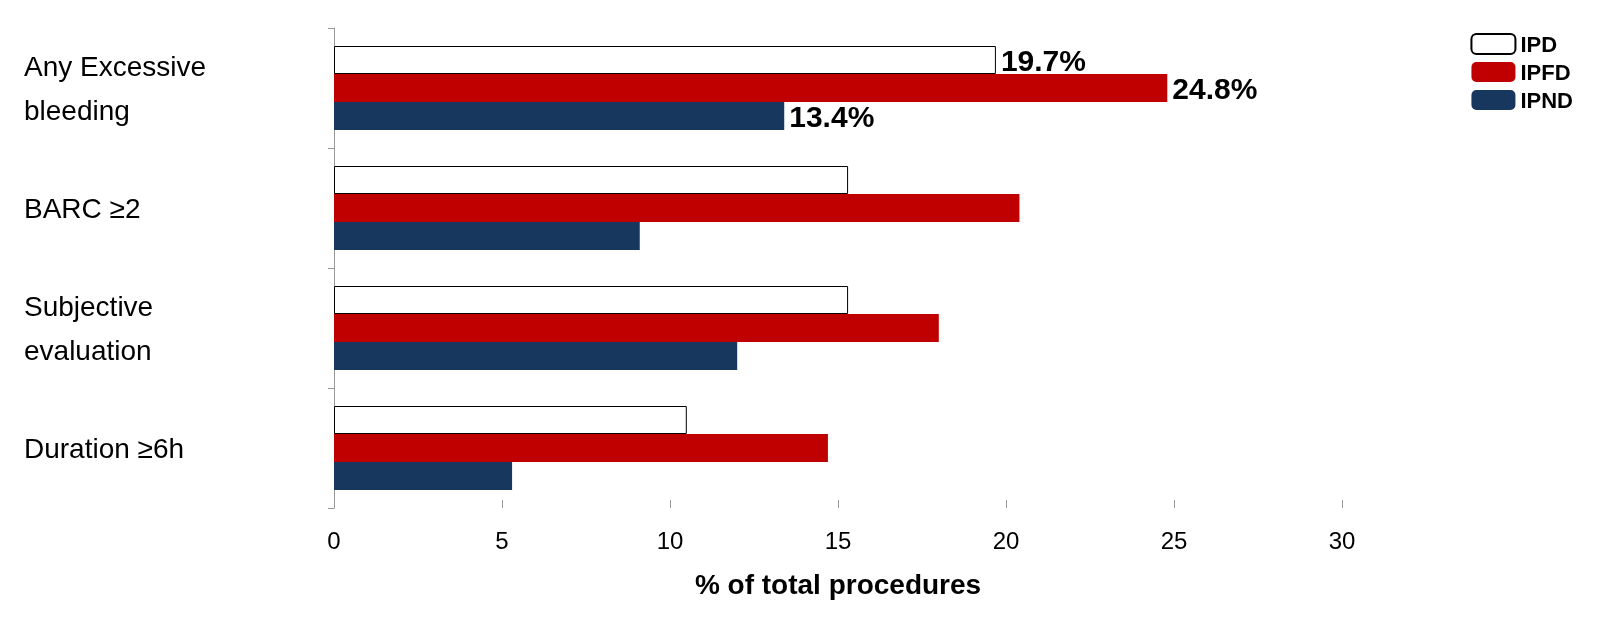 The width and height of the screenshot is (1614, 643). I want to click on data-label: 24.8%, so click(1215, 88).